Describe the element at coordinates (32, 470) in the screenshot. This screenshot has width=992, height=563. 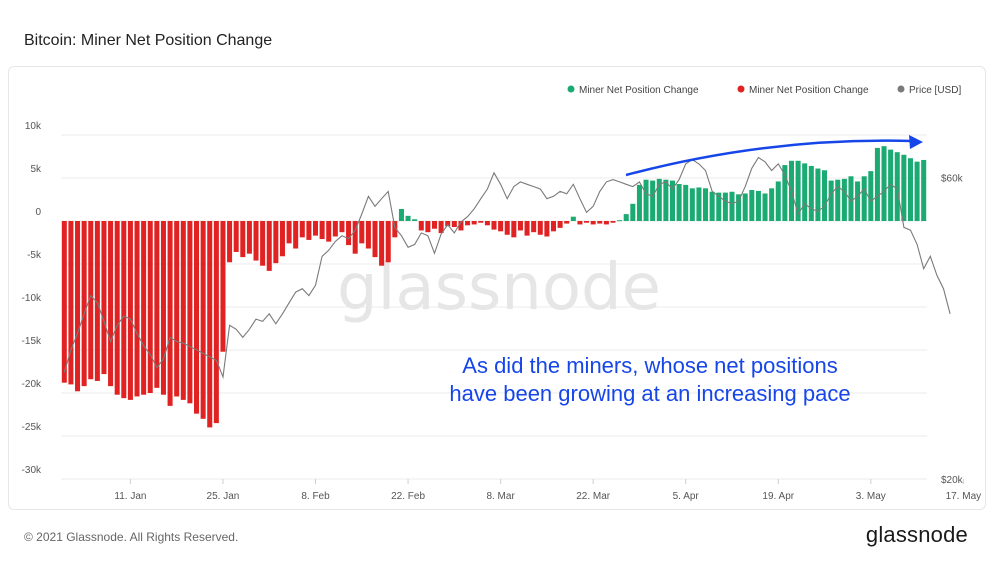
I see `y-axis-tick-label: -30k` at that location.